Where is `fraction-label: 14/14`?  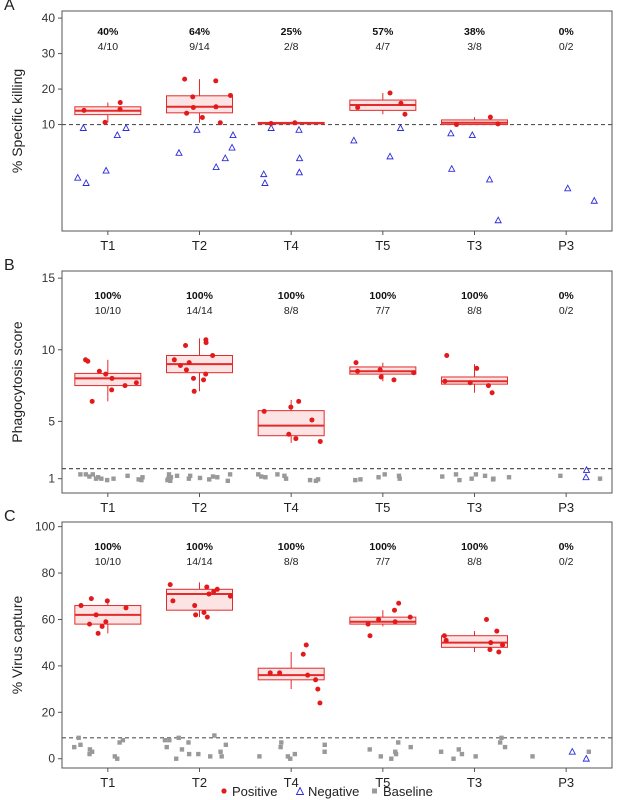
fraction-label: 14/14 is located at coordinates (199, 562).